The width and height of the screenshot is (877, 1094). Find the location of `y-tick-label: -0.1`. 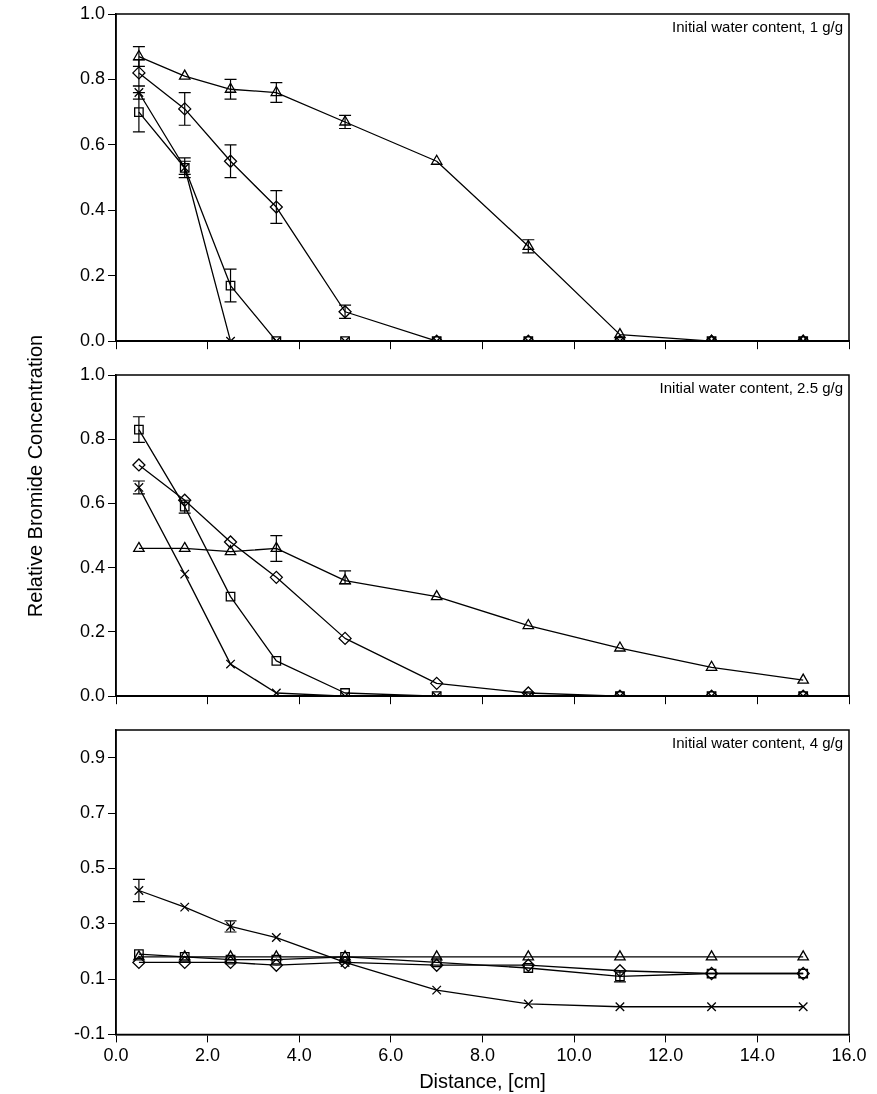

y-tick-label: -0.1 is located at coordinates (89, 1033).